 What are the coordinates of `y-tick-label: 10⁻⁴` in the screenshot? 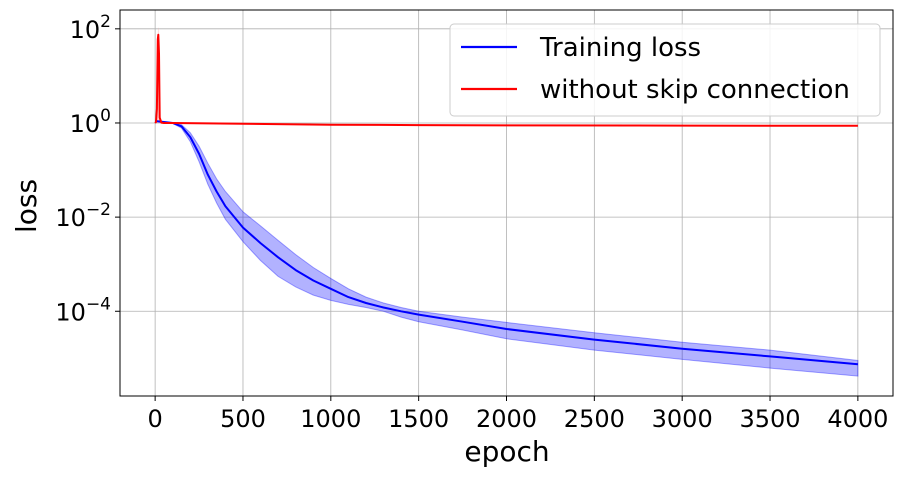 It's located at (83, 310).